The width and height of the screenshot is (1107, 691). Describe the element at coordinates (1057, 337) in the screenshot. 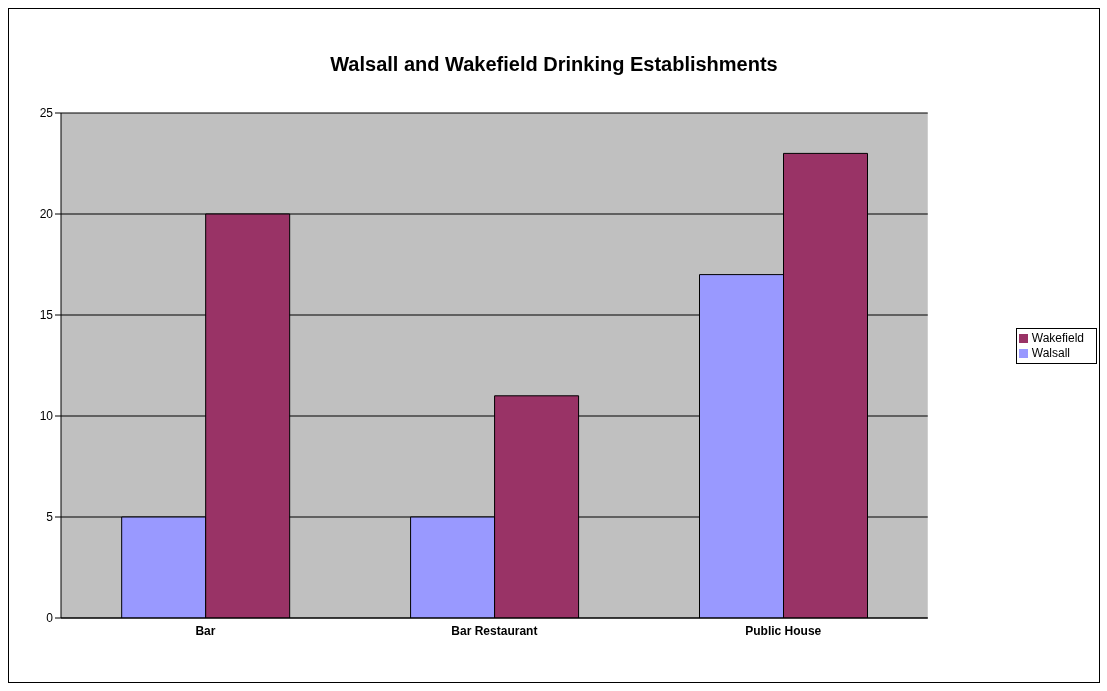

I see `legend-label: Wakefield` at that location.